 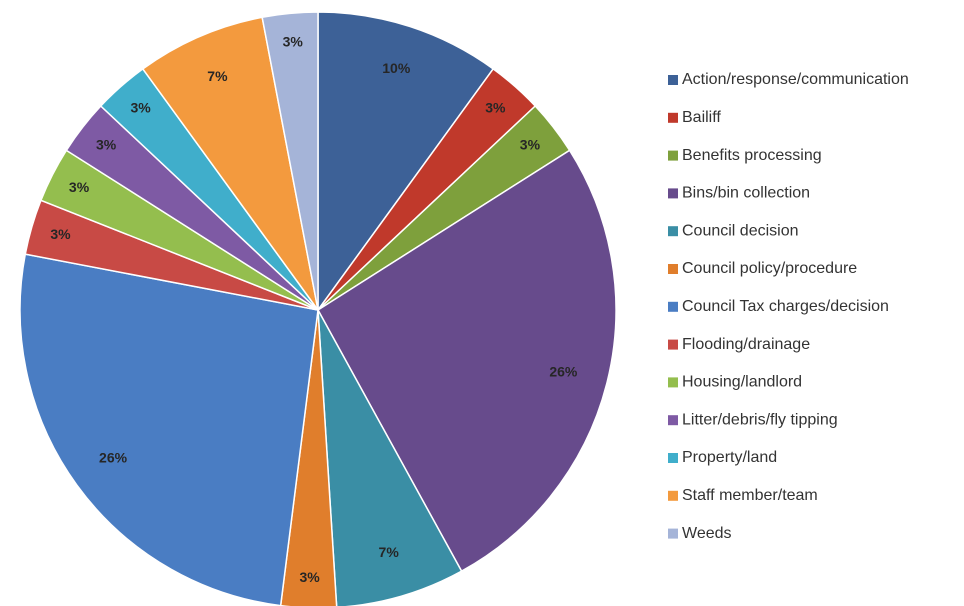 What do you see at coordinates (113, 458) in the screenshot?
I see `data-label-council-tax-charges-decision: 26%` at bounding box center [113, 458].